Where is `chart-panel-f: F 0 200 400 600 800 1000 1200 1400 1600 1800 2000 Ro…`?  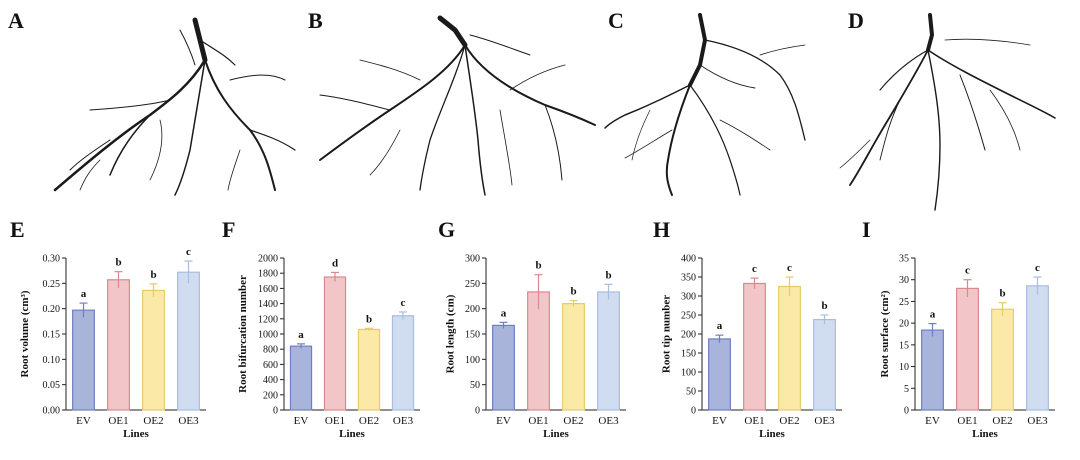 chart-panel-f: F 0 200 400 600 800 1000 1200 1400 1600 1800 2000 Ro… is located at coordinates (321, 328).